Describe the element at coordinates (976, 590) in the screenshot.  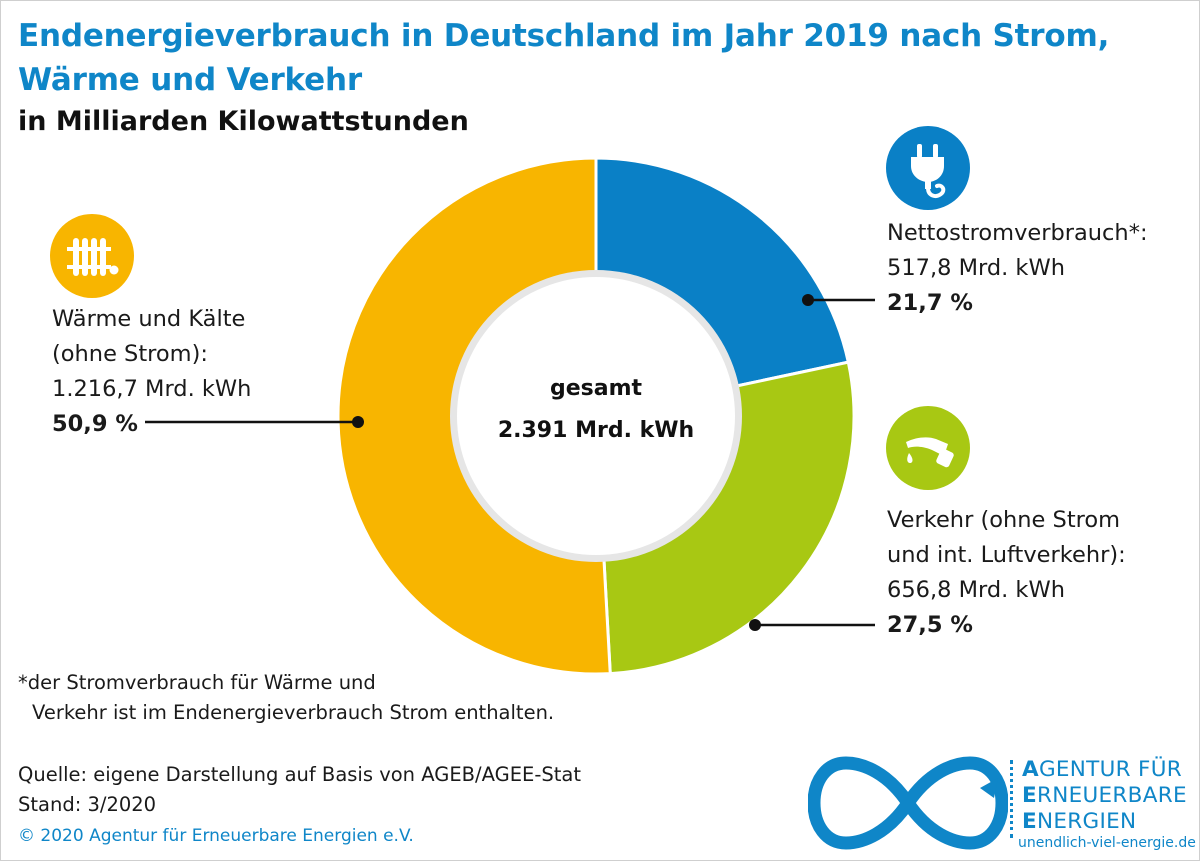
I see `label-verkehr-value: 656,8 Mrd. kWh` at that location.